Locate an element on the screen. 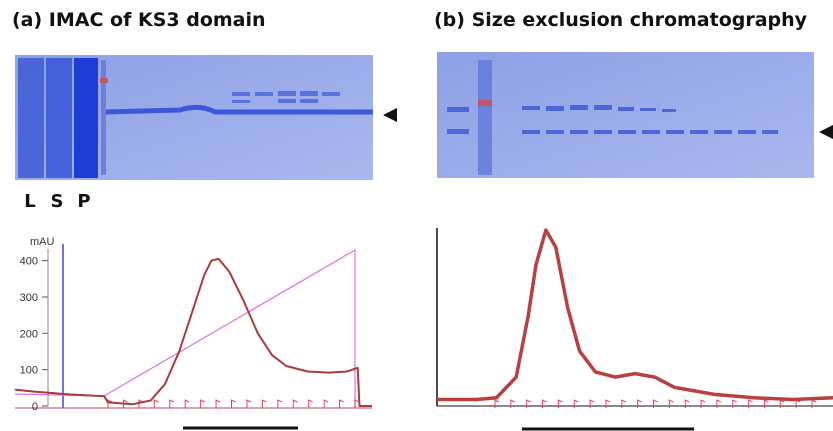 This screenshot has height=431, width=833. lane-label: L is located at coordinates (29, 201).